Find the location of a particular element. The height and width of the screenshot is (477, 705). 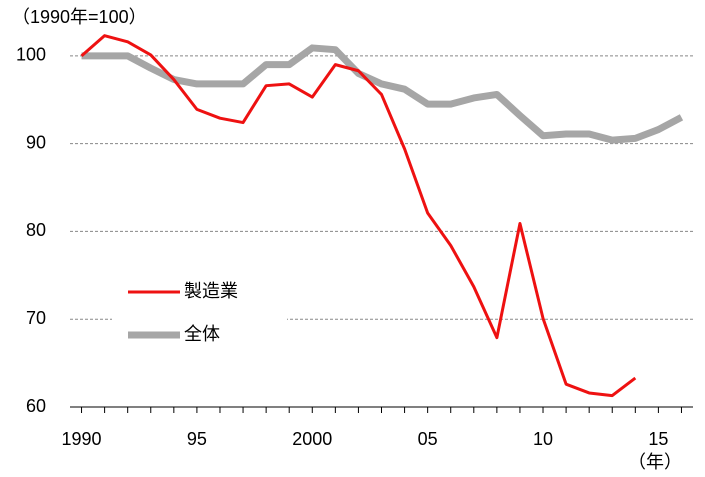

y-tick-label: 80 is located at coordinates (36, 230).